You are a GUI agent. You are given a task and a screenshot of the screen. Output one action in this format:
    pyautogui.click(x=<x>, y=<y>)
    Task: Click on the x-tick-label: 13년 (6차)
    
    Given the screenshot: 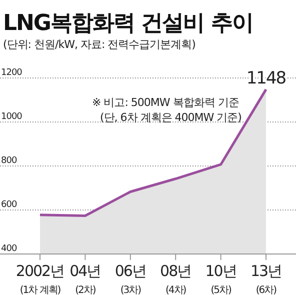 What is the action you would take?
    pyautogui.click(x=266, y=278)
    